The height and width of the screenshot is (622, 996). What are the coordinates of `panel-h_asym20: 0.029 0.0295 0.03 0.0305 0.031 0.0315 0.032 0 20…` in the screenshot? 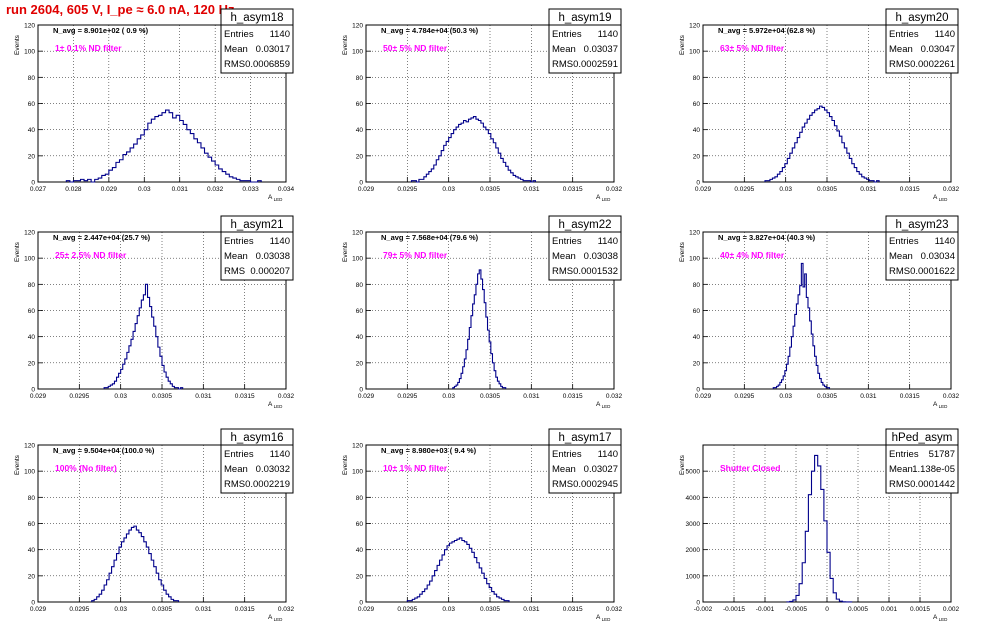 It's located at (819, 105).